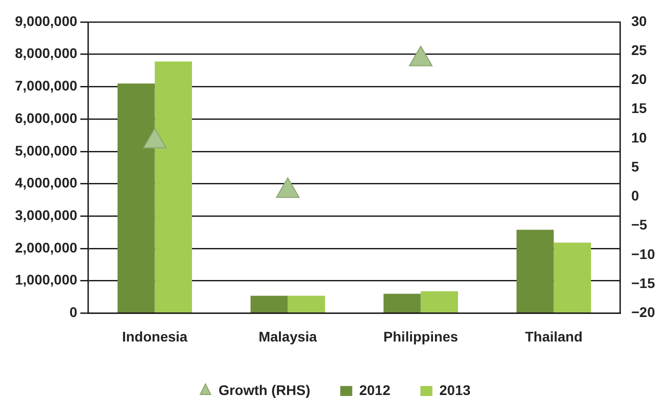  Describe the element at coordinates (46, 20) in the screenshot. I see `y-tick-label: 9,000,000` at that location.